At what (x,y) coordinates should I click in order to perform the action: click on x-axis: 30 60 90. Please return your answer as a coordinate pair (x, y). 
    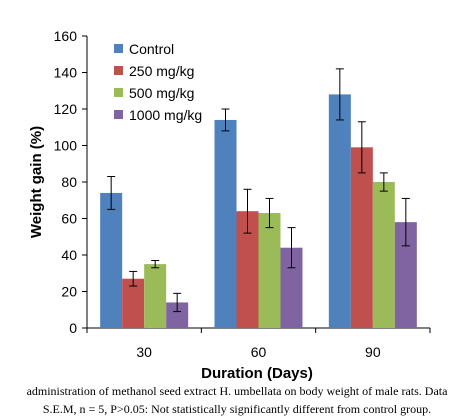
    Looking at the image, I should click on (258, 343).